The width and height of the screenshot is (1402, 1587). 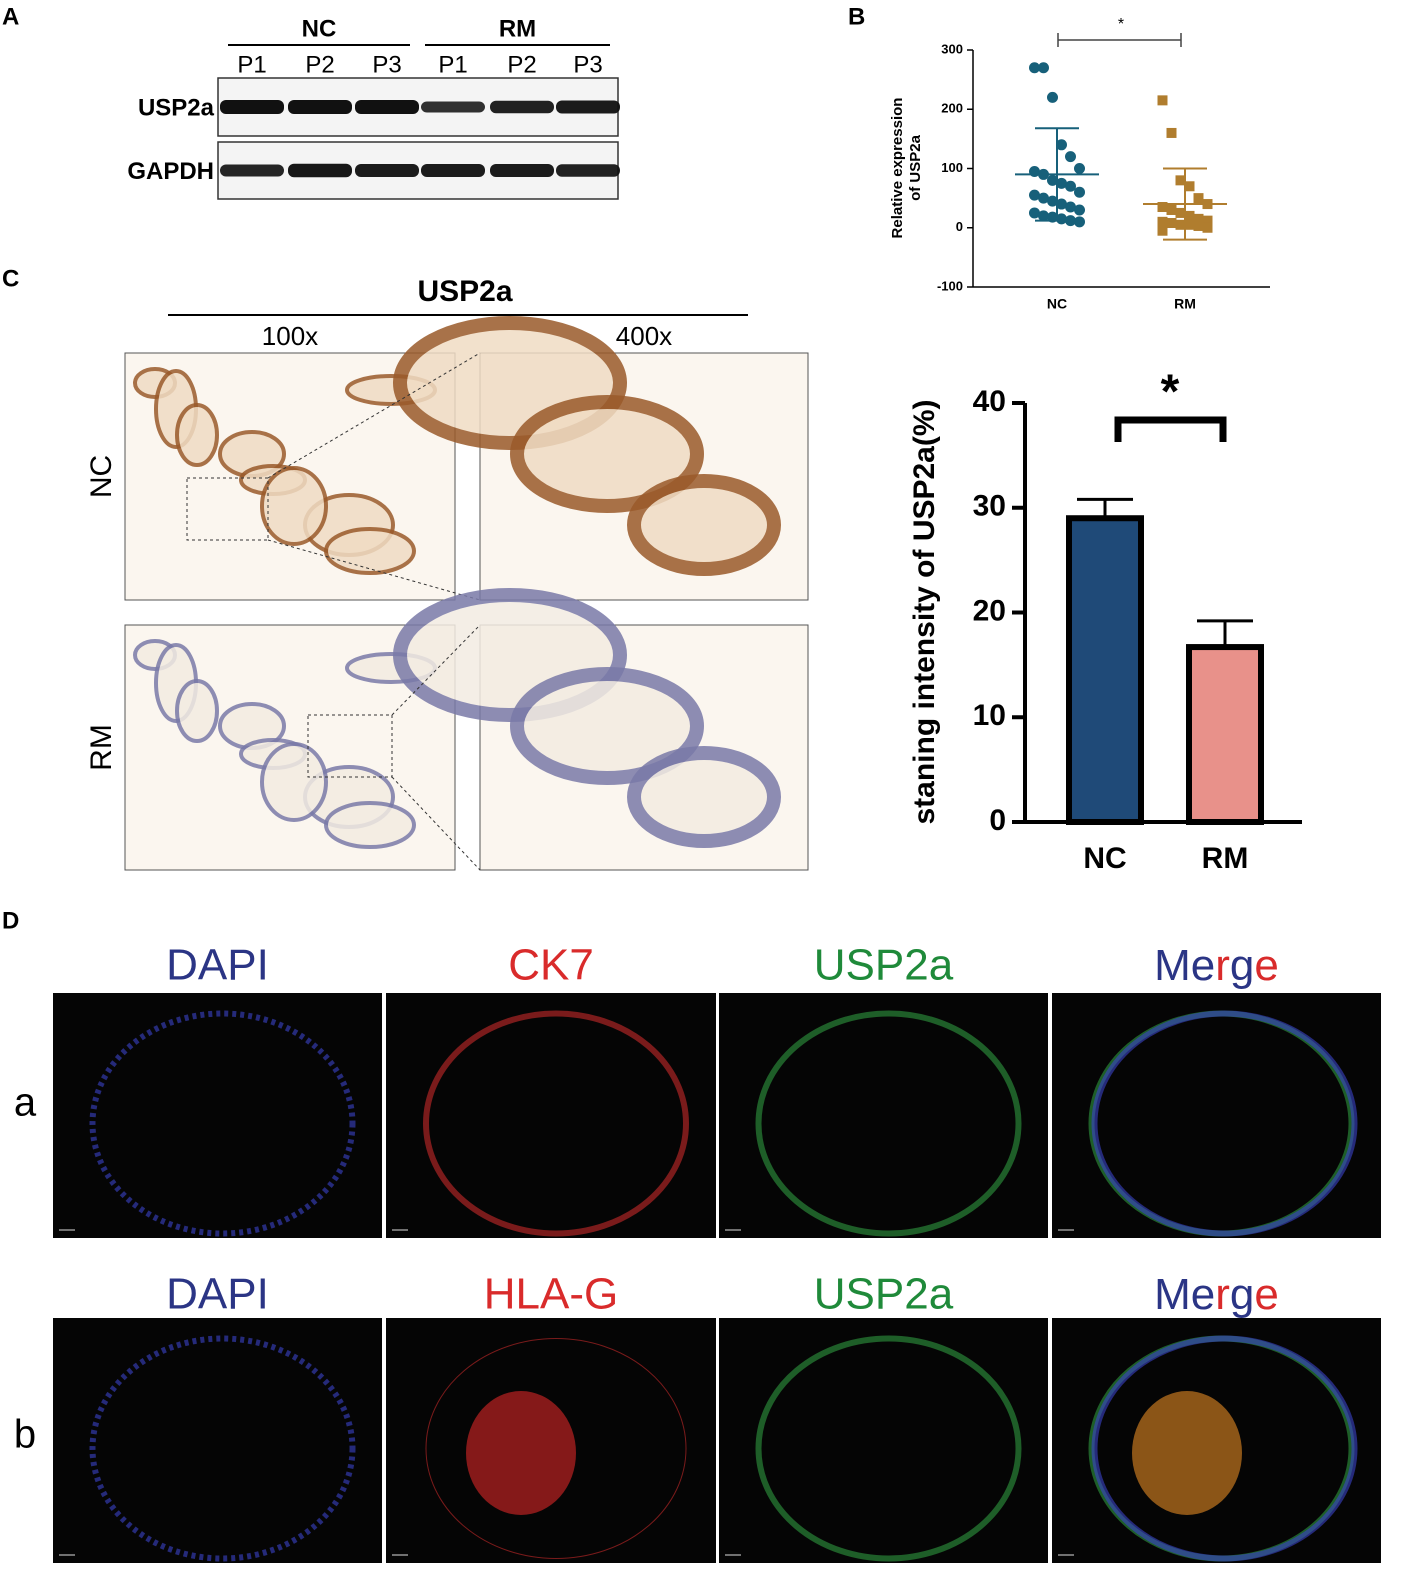 I want to click on y-tick-label: 20, so click(x=989, y=610).